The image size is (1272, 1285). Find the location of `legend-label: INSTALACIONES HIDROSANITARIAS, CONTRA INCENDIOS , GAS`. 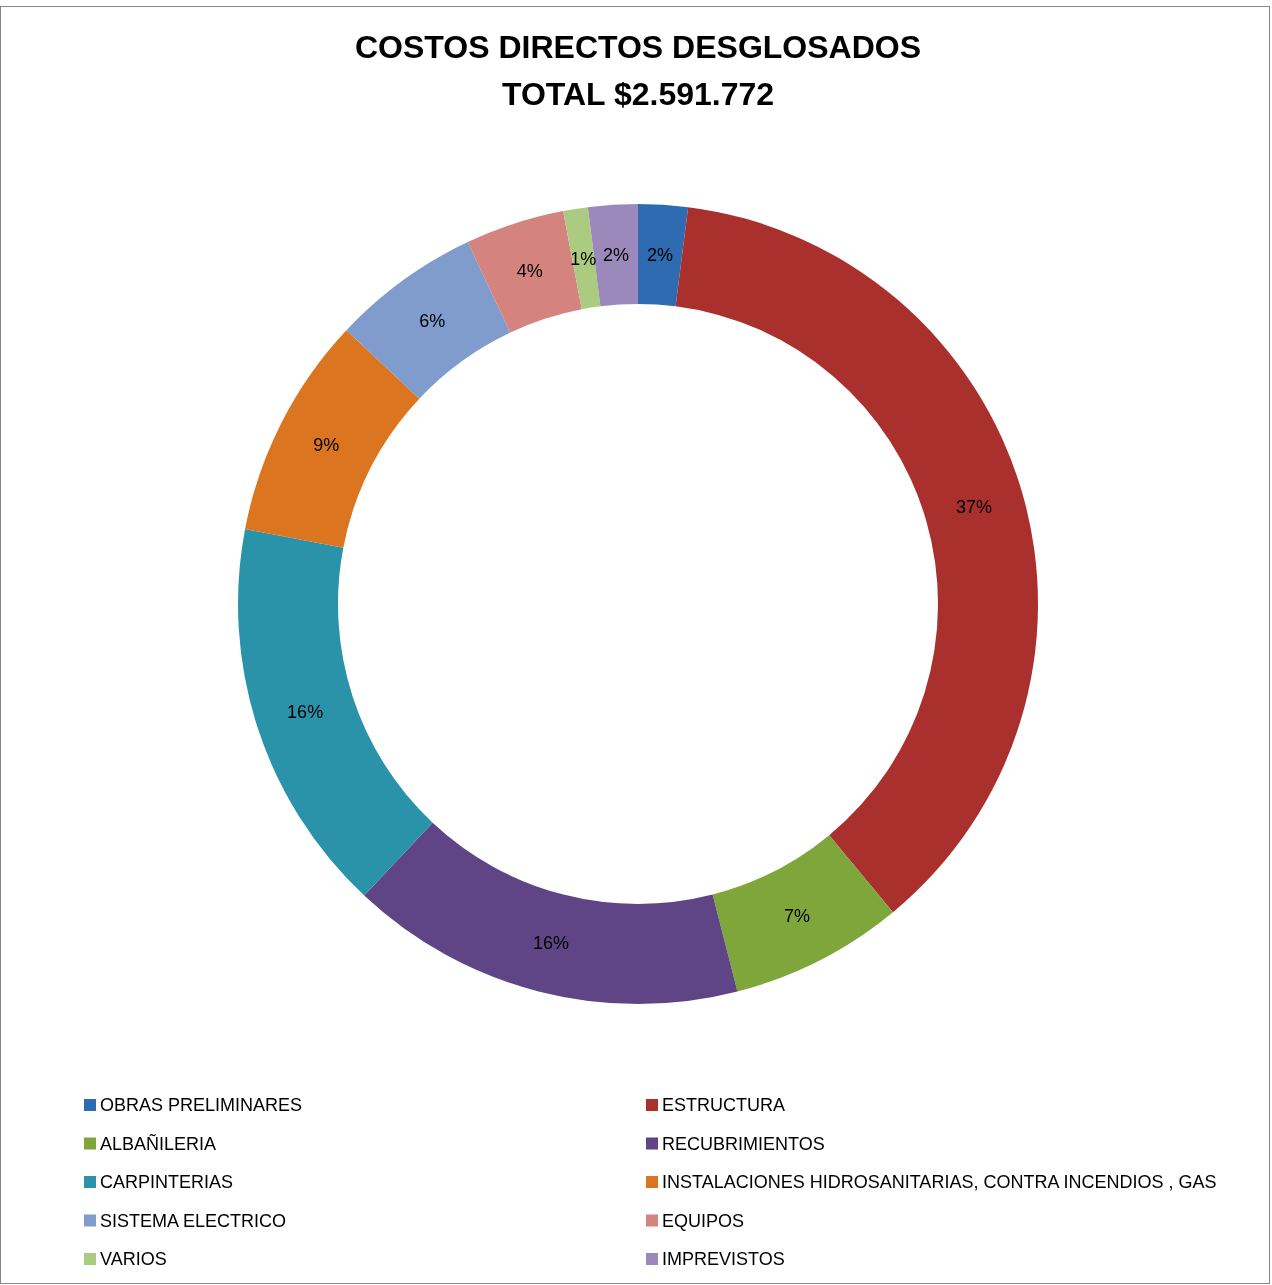

legend-label: INSTALACIONES HIDROSANITARIAS, CONTRA INCENDIOS , GAS is located at coordinates (939, 1182).